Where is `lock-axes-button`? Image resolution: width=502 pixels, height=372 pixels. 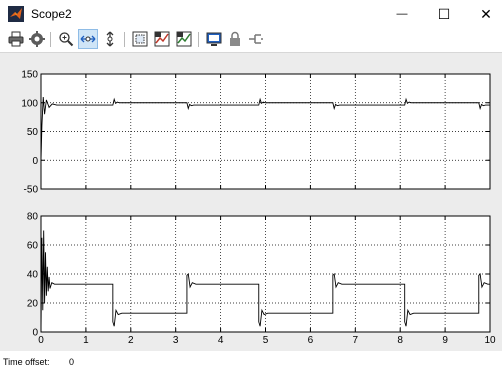 lock-axes-button is located at coordinates (235, 39).